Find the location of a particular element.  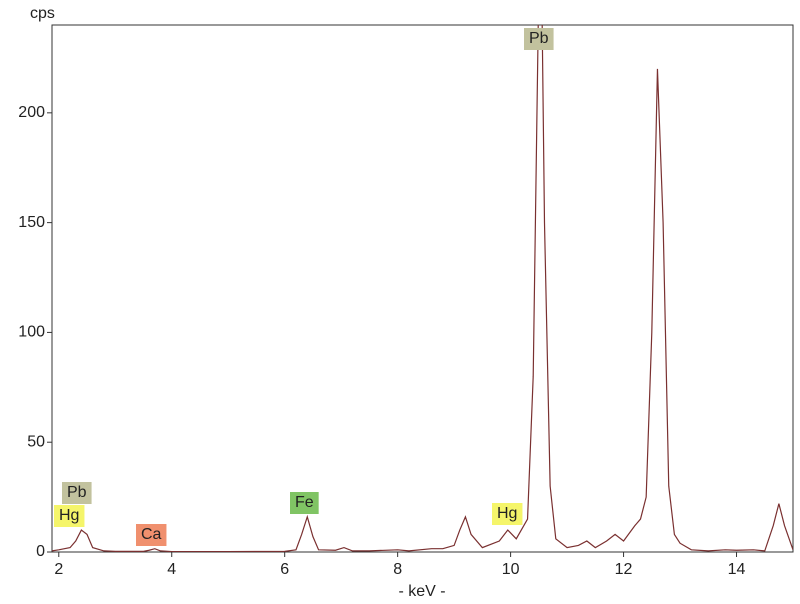

y-tick-label: 100 is located at coordinates (31, 332).